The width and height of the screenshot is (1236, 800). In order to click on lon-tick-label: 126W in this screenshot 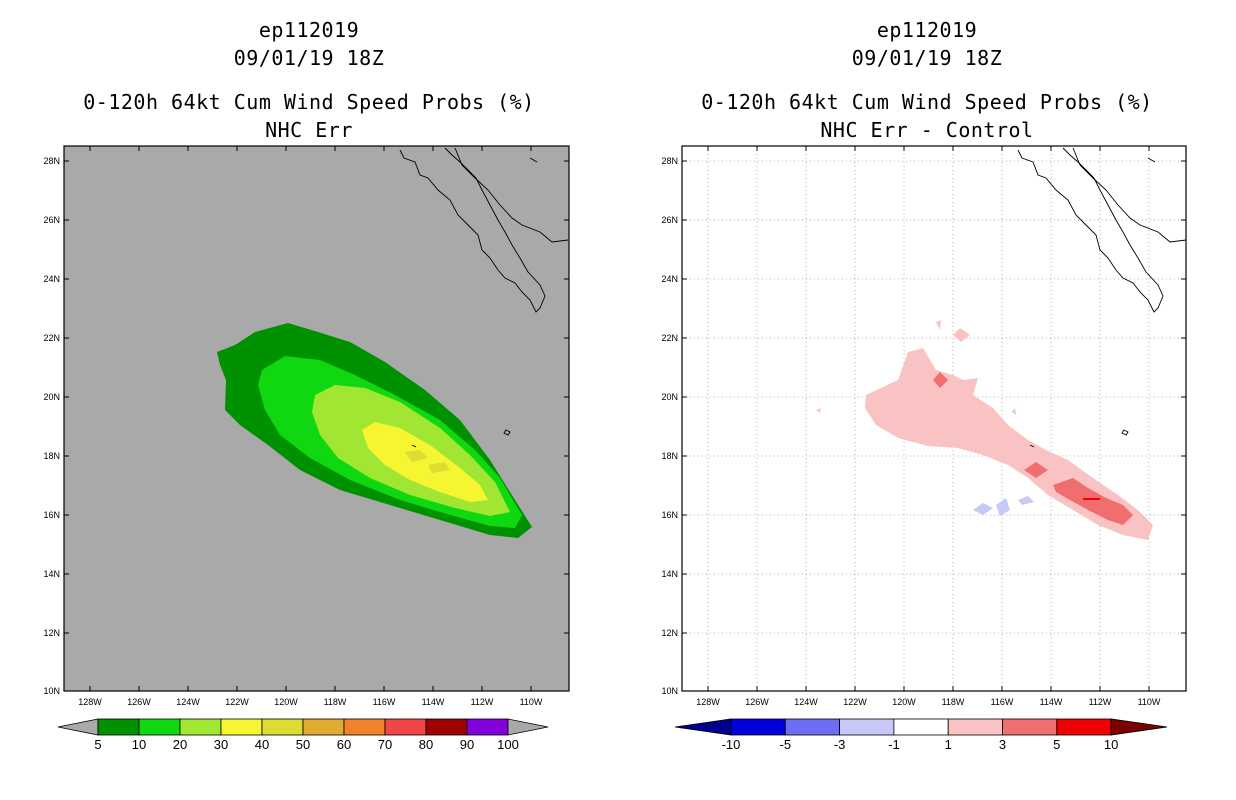, I will do `click(139, 702)`.